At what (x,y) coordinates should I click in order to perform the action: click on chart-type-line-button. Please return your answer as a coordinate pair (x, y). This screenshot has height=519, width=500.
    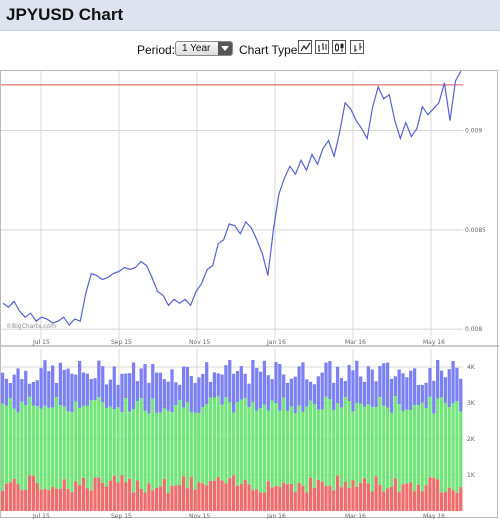
    Looking at the image, I should click on (305, 47).